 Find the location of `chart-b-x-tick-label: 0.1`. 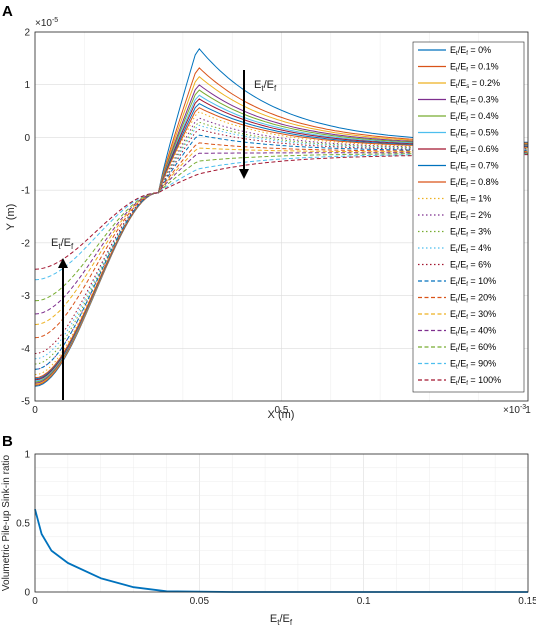

chart-b-x-tick-label: 0.1 is located at coordinates (364, 601).